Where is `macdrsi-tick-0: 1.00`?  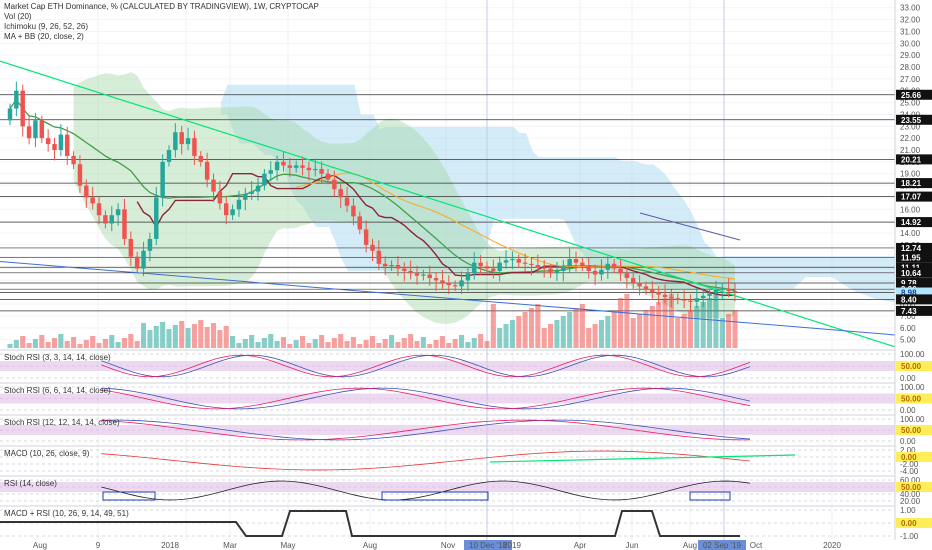
macdrsi-tick-0: 1.00 is located at coordinates (908, 510).